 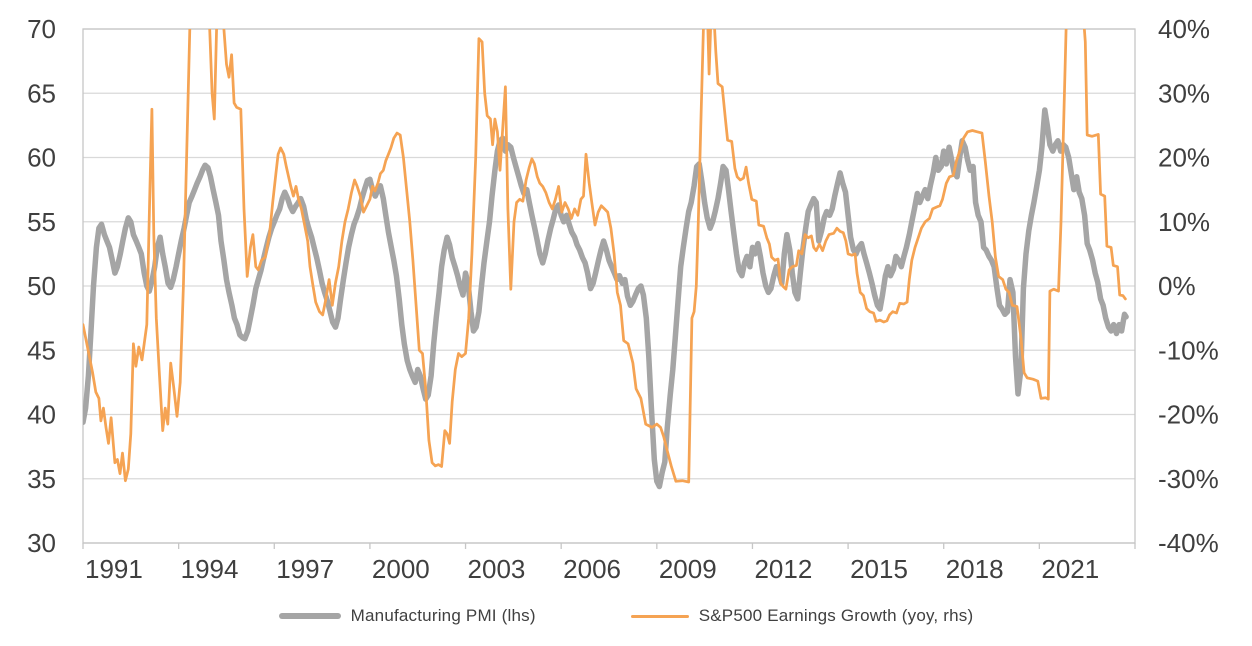 I want to click on x-axis-tick-label: 2018, so click(x=975, y=569).